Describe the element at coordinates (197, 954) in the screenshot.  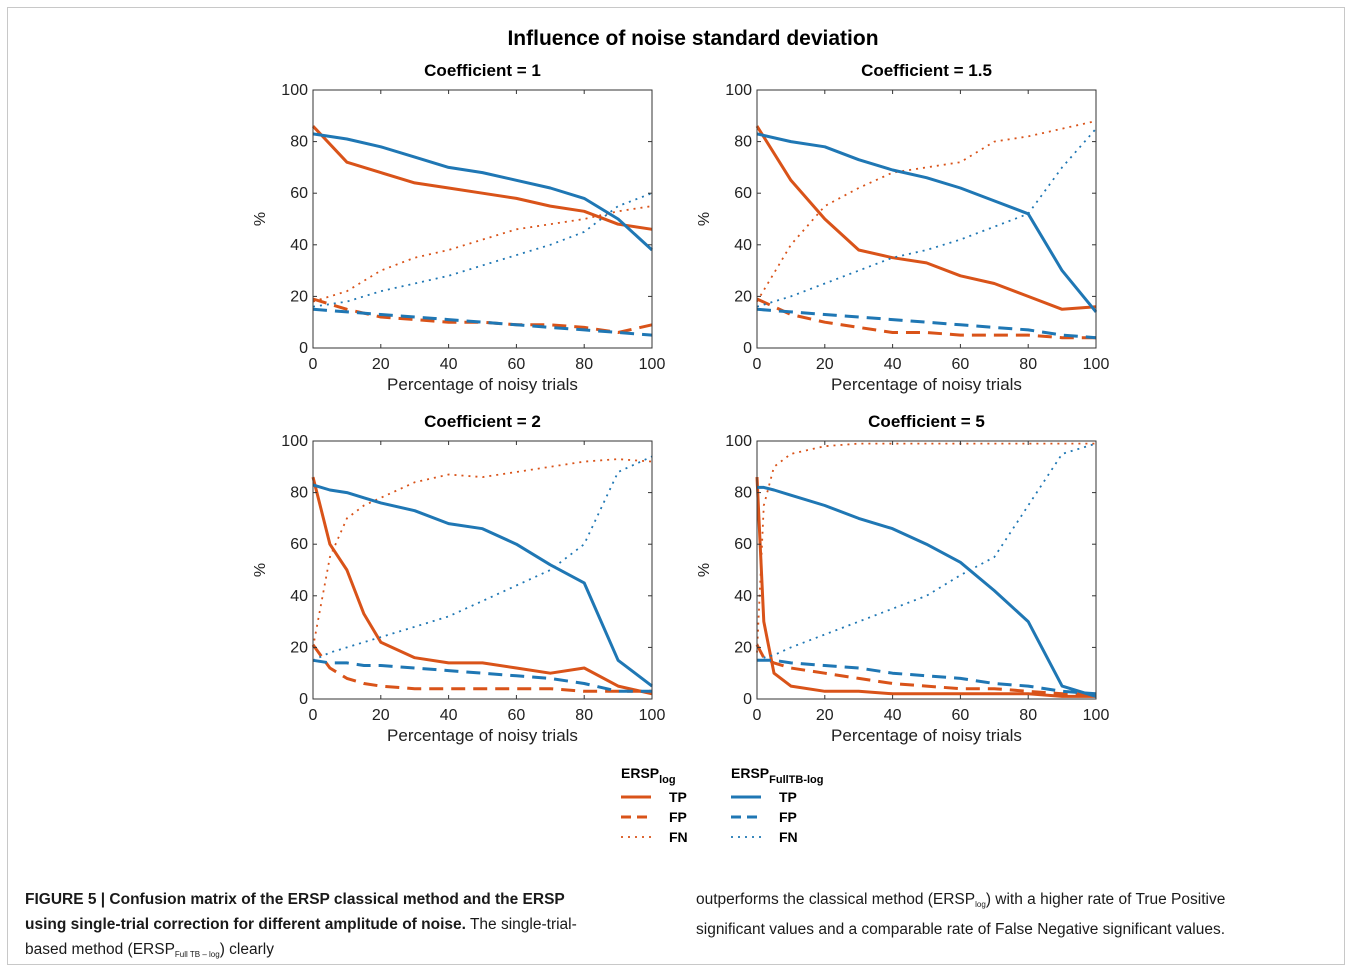
I see `caption-left-subscript: Full TB – log` at that location.